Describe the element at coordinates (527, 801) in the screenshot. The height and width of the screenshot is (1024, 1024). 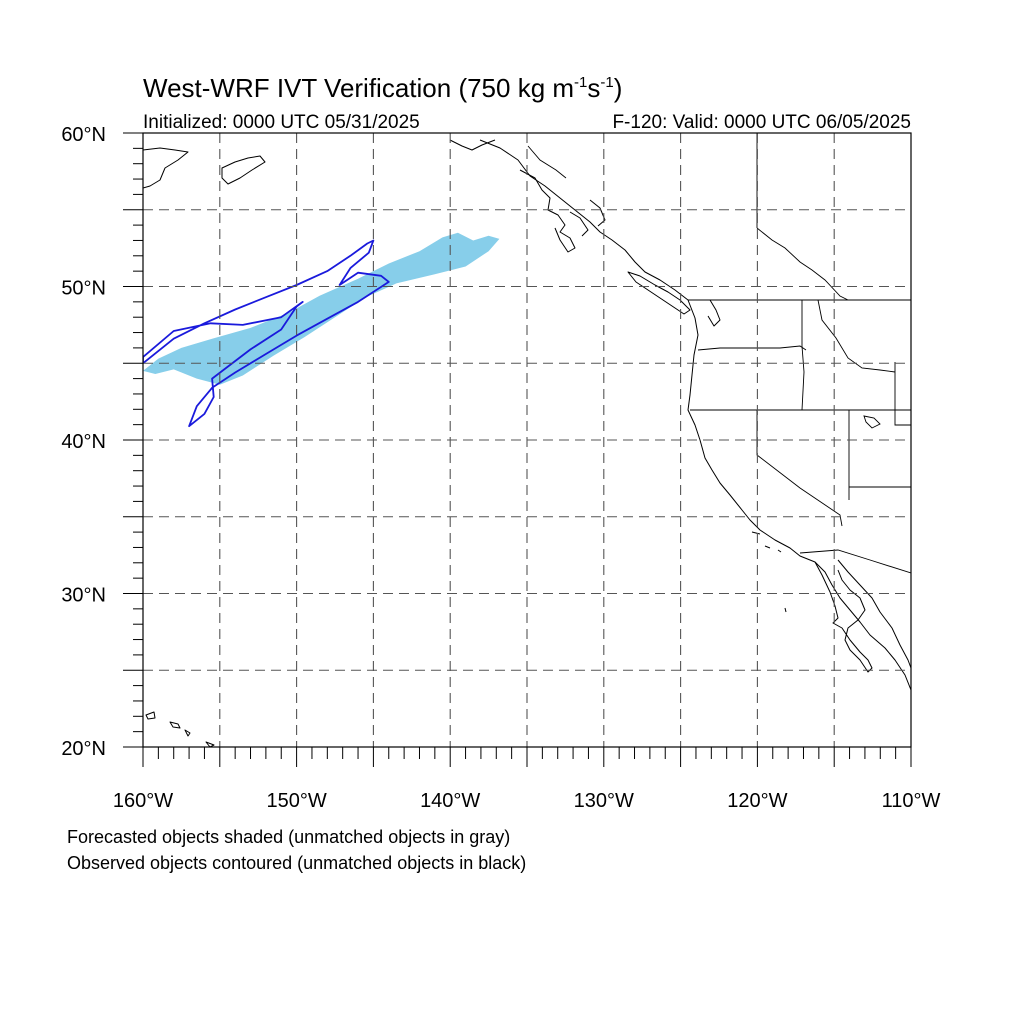
I see `longitude-labels: 160°W 150°W 140°W 130°W 120°W 110°W` at that location.